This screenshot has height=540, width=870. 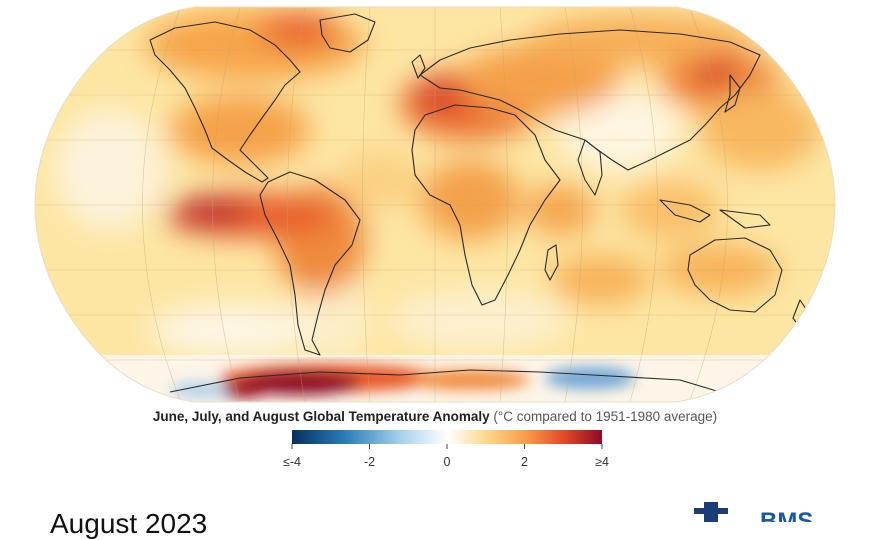 I want to click on legend-tick-label: 2, so click(x=524, y=462).